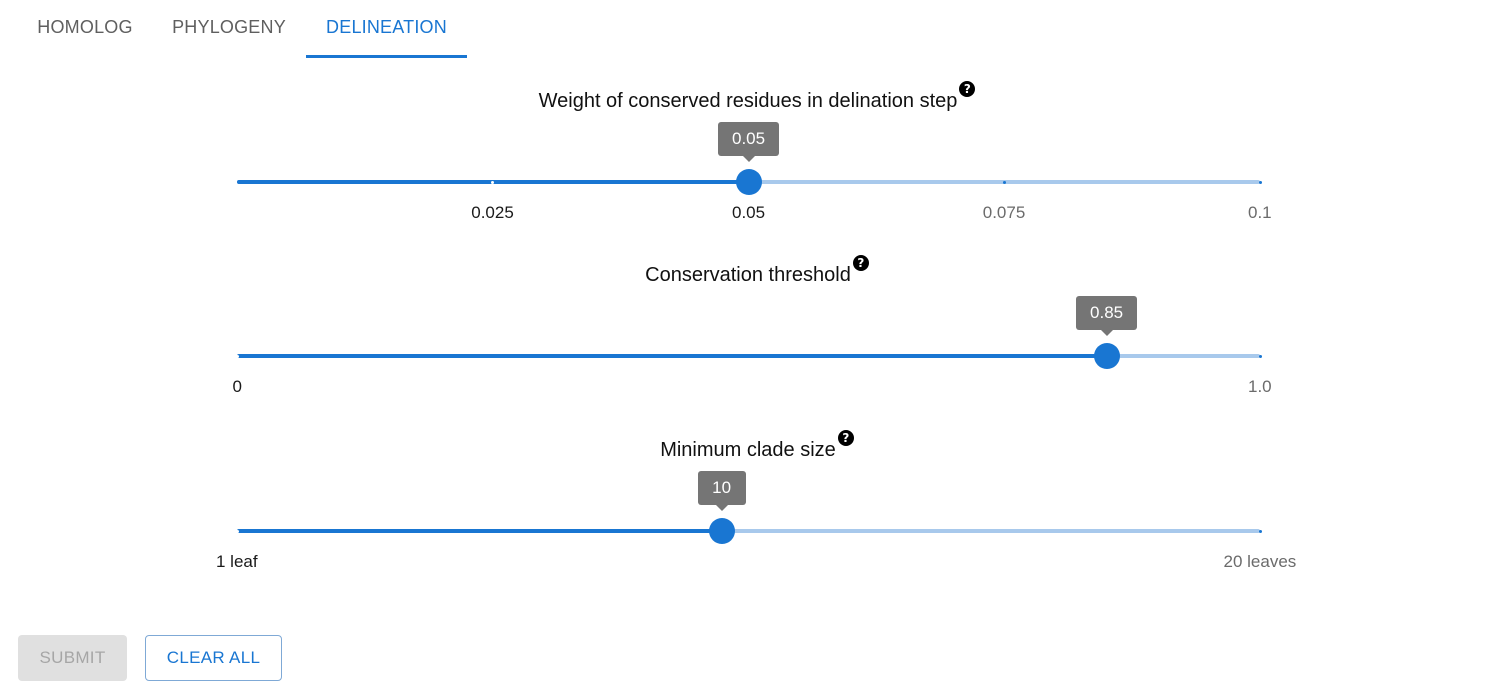  I want to click on slider-tick-label: 0, so click(237, 386).